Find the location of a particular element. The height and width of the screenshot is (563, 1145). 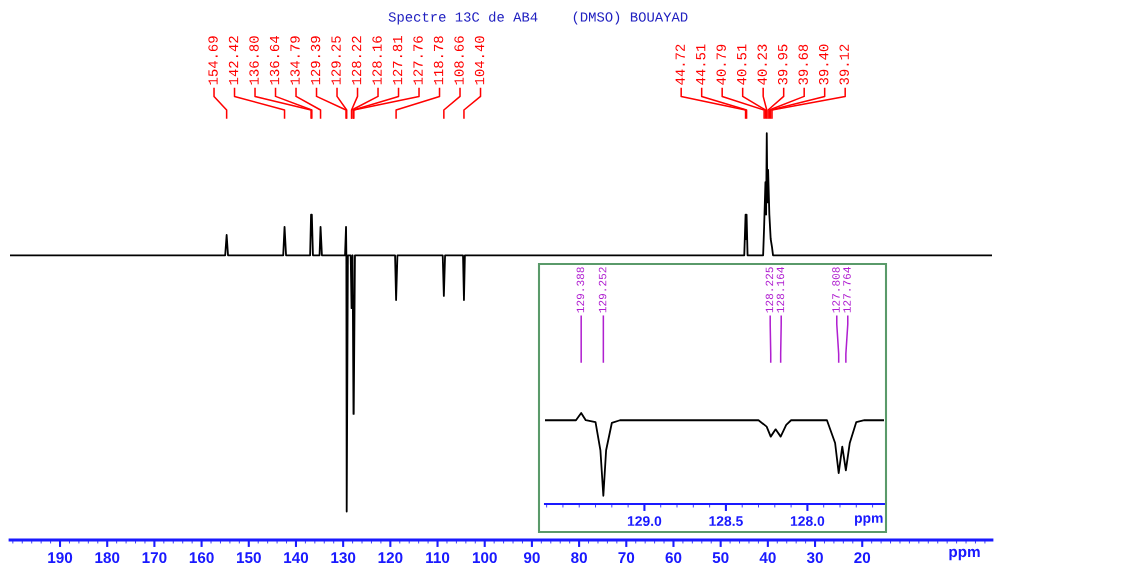

text: 104.40 is located at coordinates (479, 60).